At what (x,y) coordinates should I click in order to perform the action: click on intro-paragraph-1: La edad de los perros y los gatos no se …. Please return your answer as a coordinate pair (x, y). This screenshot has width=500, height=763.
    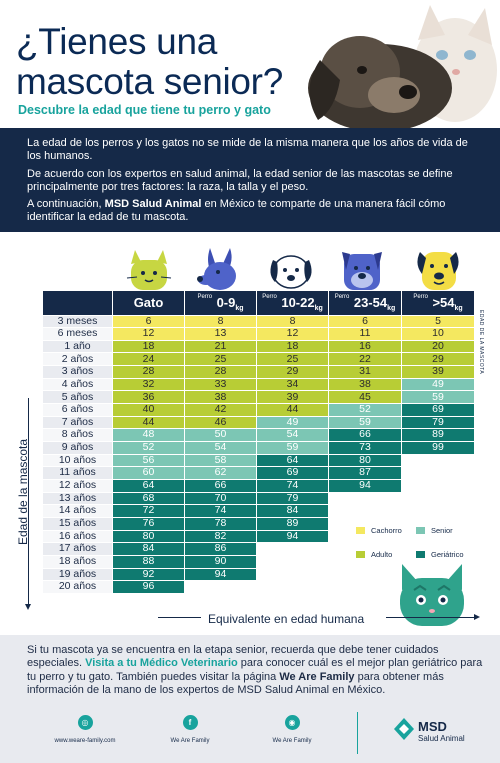
    Looking at the image, I should click on (247, 150).